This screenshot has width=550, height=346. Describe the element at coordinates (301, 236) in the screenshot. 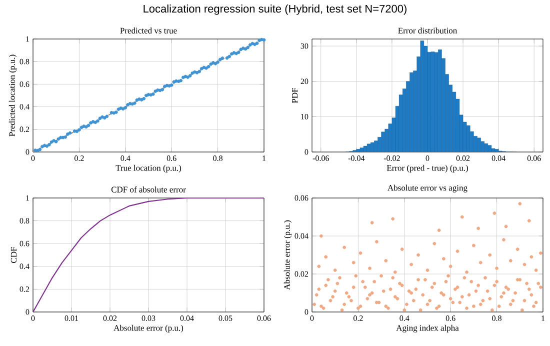

I see `y-tick-label: 0.04` at that location.